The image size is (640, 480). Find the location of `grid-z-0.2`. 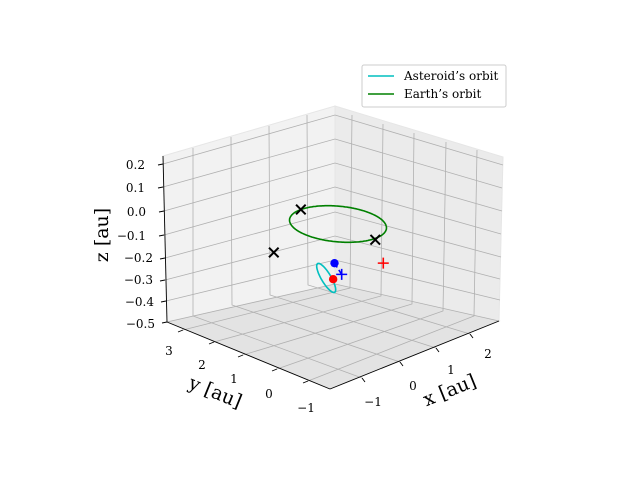

grid-z-0.2 is located at coordinates (333, 140).